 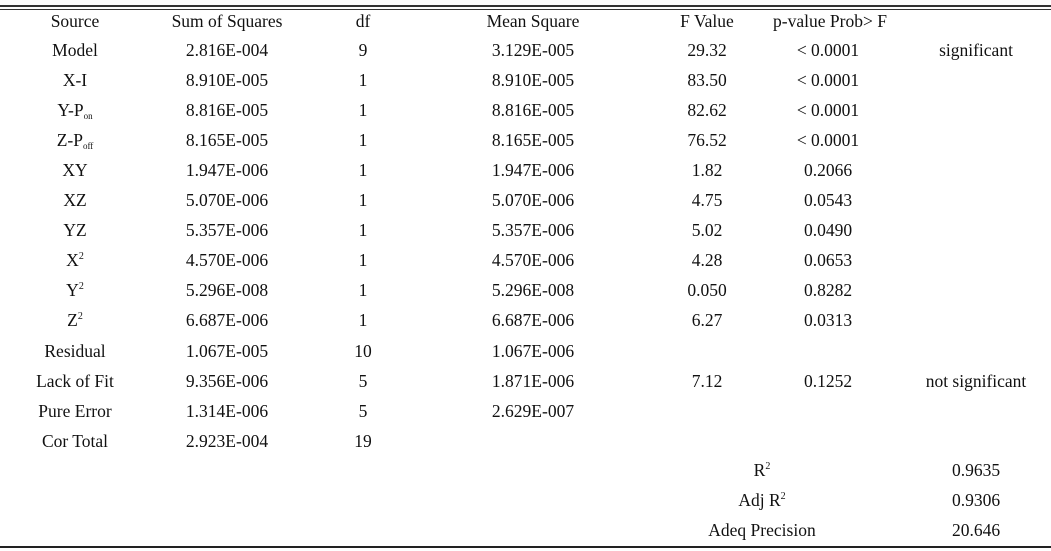 I want to click on cell-source: YZ, so click(x=75, y=230).